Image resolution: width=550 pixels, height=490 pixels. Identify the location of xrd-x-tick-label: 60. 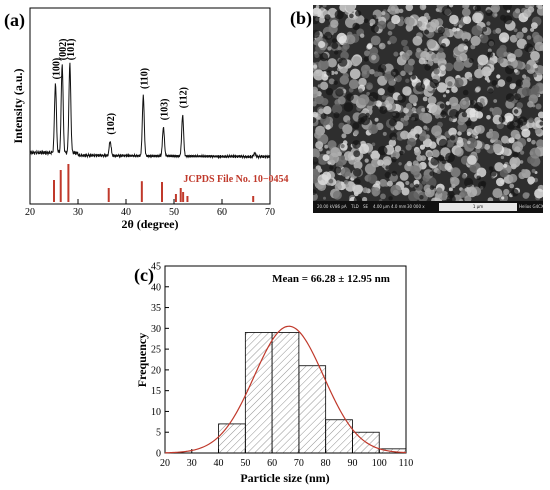
(222, 212).